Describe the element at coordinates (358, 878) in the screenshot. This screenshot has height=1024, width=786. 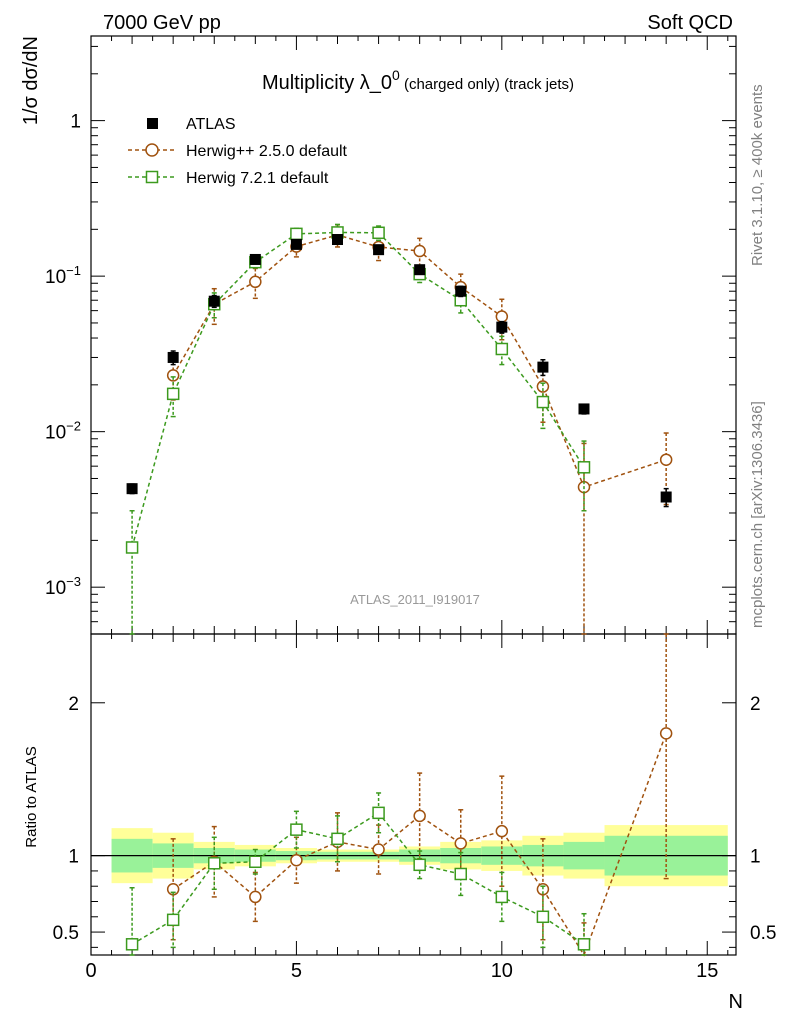
I see `ratio-line-herwig7` at that location.